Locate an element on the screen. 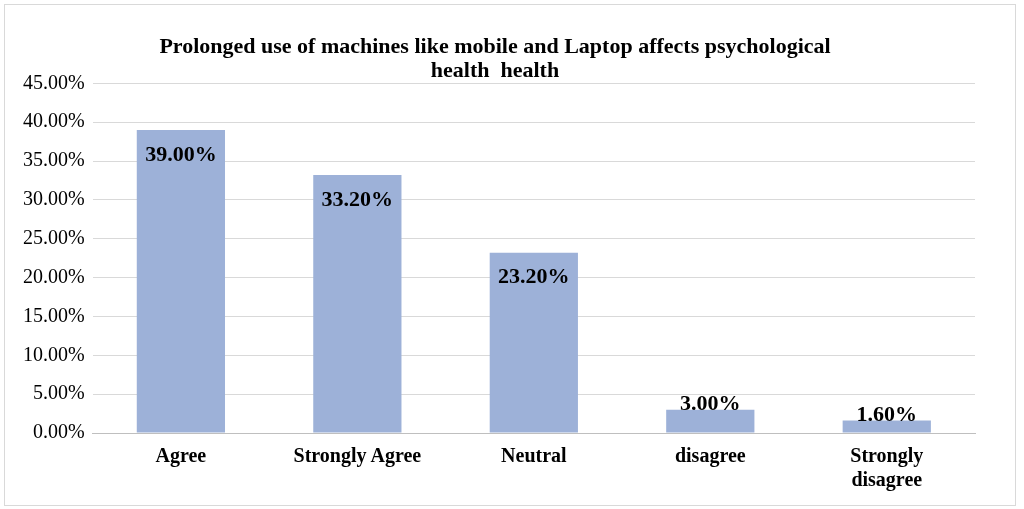  y-tick-label: 10.00% is located at coordinates (53, 353).